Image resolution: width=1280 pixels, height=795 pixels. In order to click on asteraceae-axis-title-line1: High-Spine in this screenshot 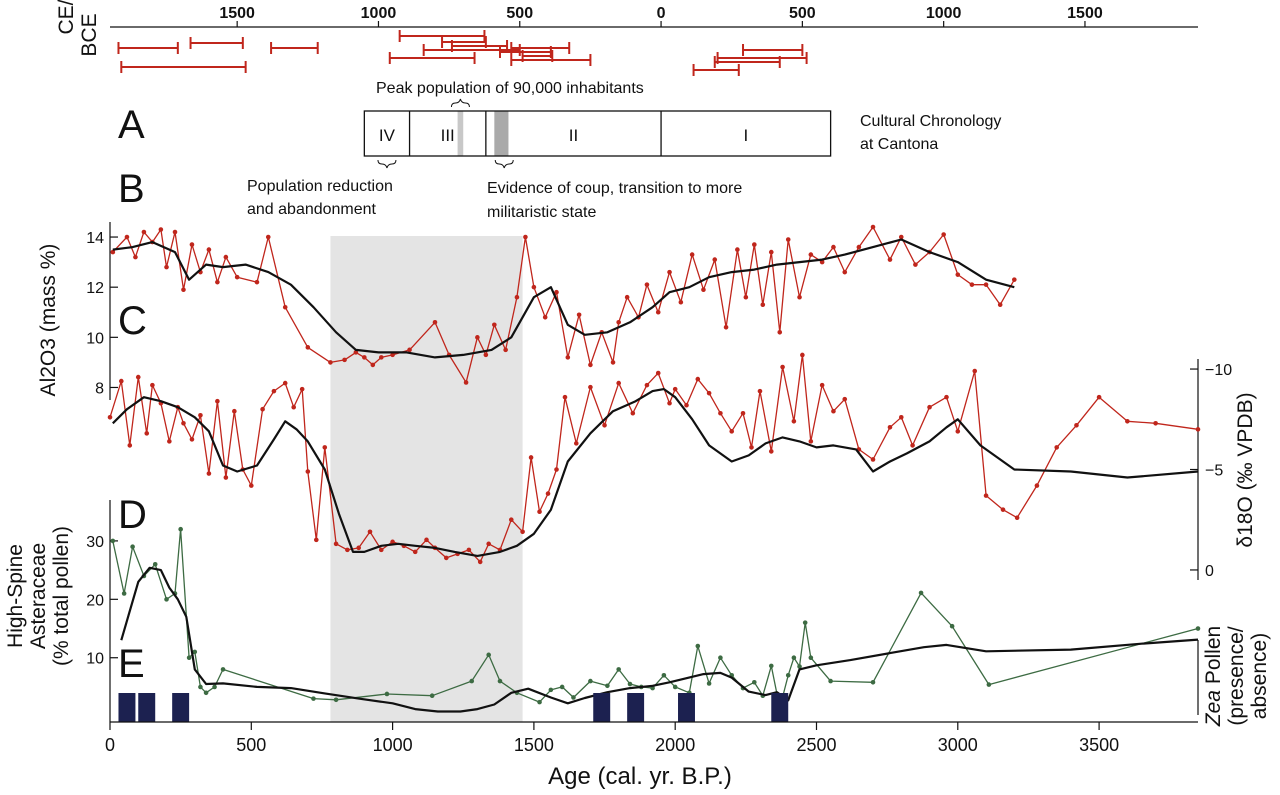, I will do `click(15, 596)`.